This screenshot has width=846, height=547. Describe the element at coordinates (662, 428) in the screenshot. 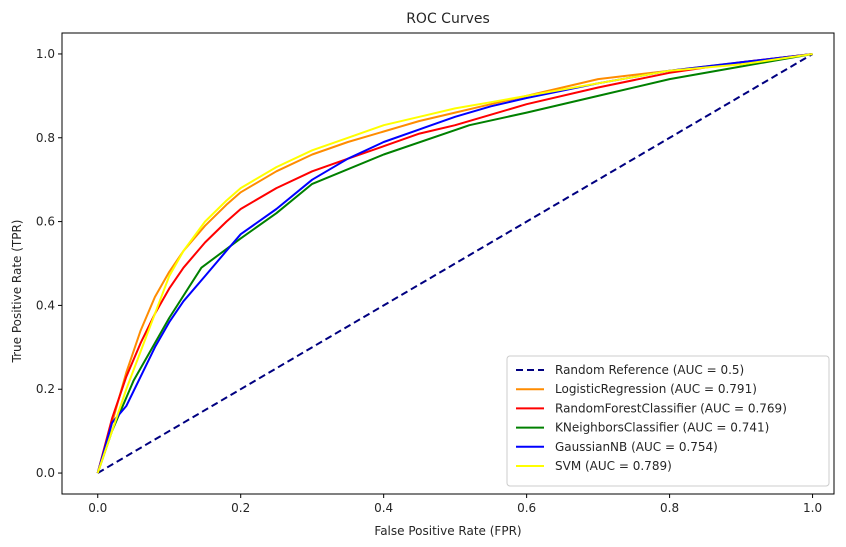

I see `legend-label: KNeighborsClassifier (AUC = 0.741)` at that location.